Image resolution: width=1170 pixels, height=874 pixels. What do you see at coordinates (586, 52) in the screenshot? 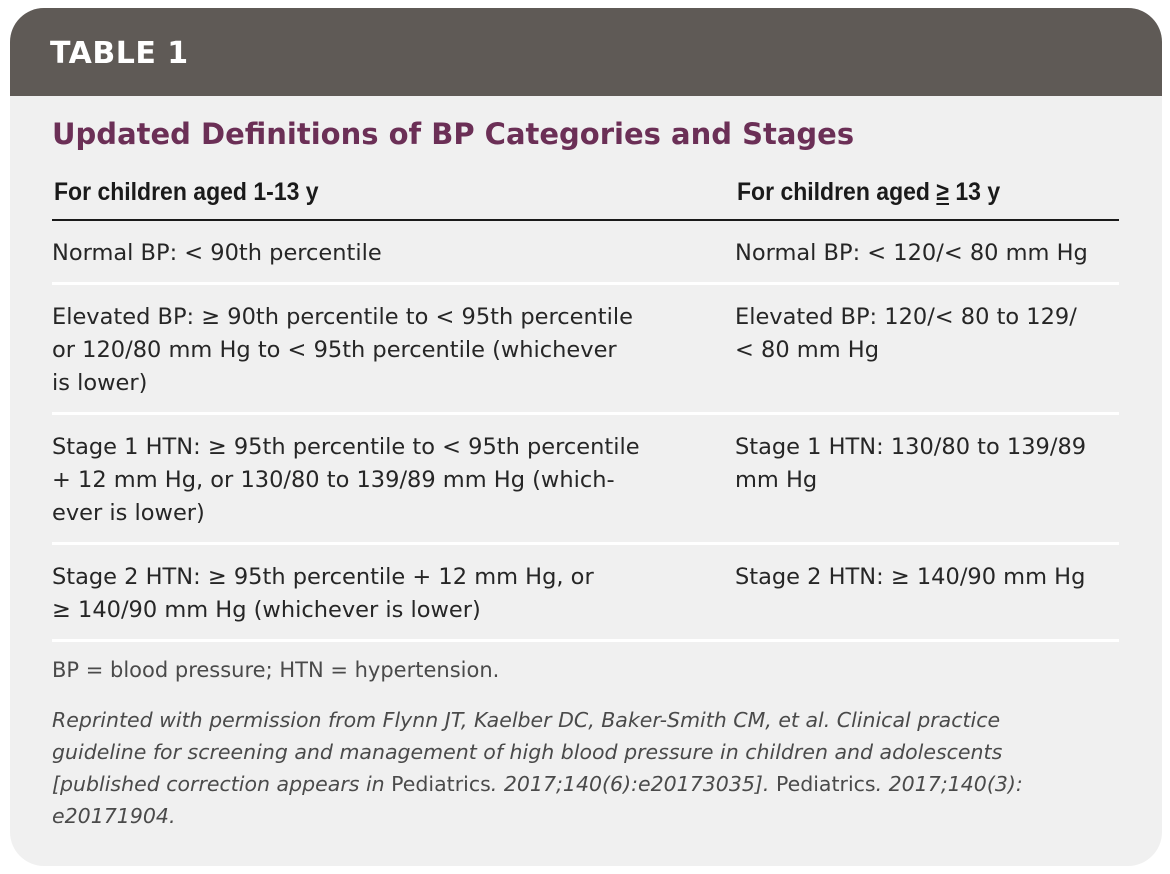
I see `table-header-band: TABLE 1` at bounding box center [586, 52].